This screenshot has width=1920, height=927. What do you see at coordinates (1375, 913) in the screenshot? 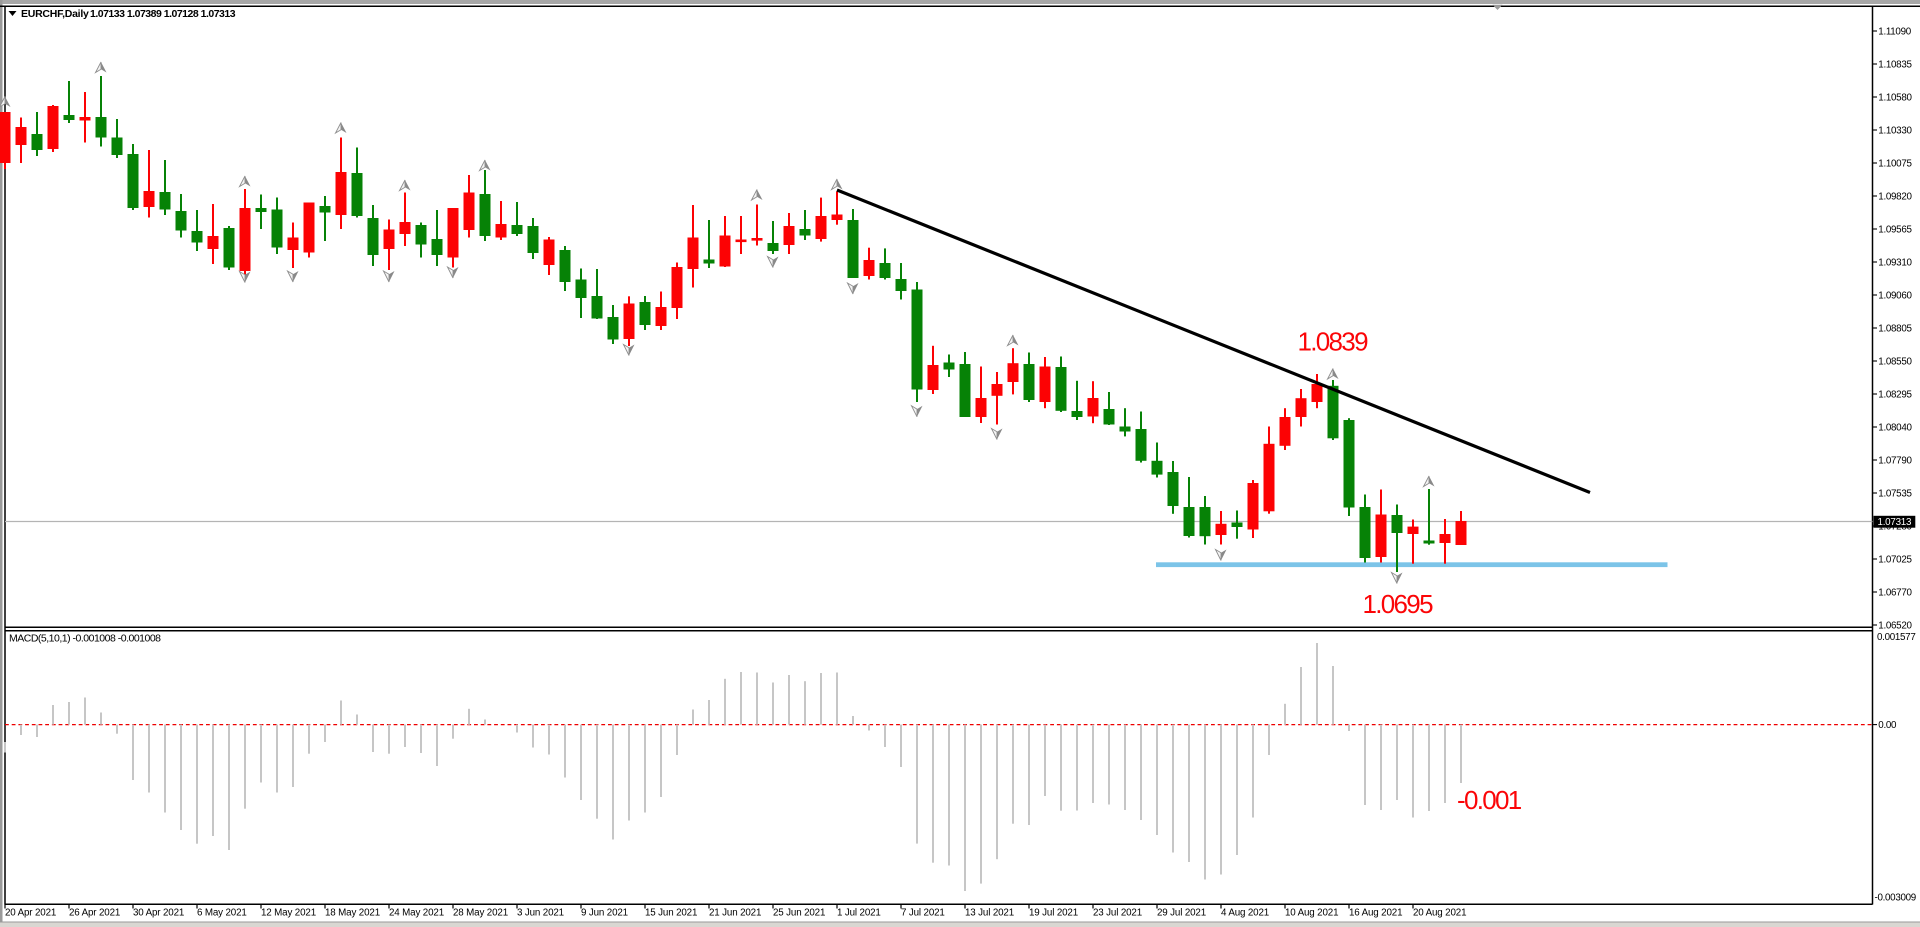
I see `svg-text: 16 Aug 2021` at bounding box center [1375, 913].